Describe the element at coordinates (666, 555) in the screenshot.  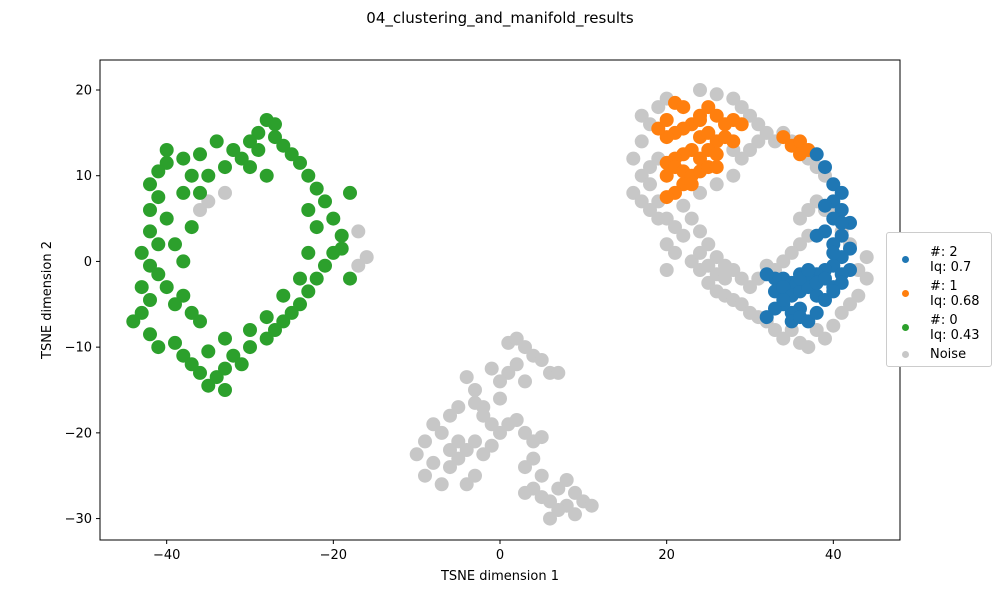
I see `x-tick-label: 20` at that location.